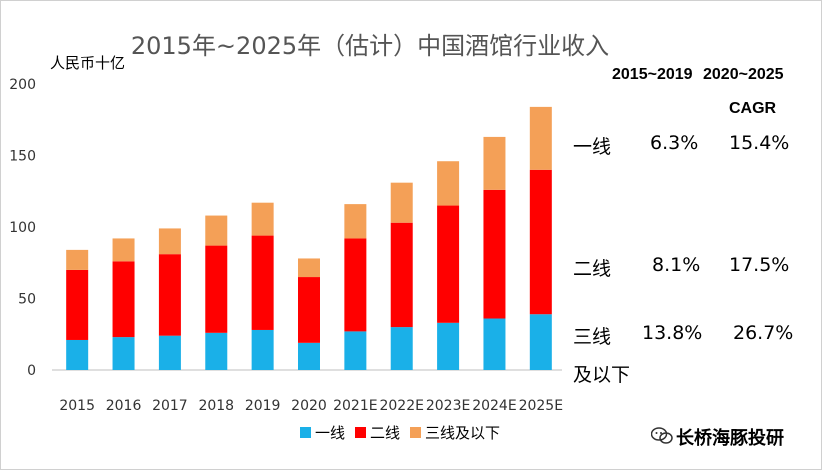  I want to click on y-tick-label: 200, so click(22, 85).